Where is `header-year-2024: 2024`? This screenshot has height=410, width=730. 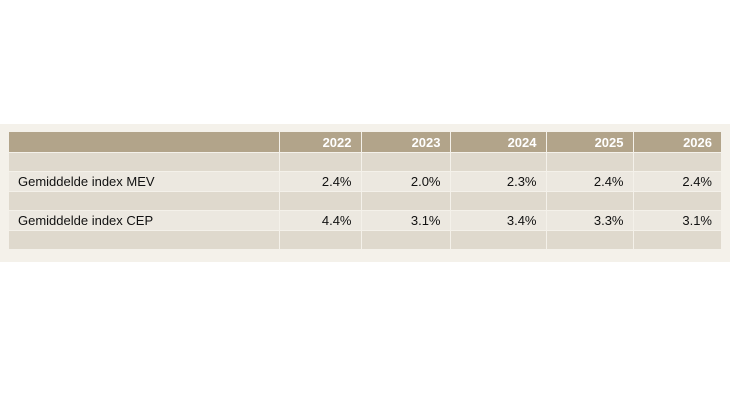
header-year-2024: 2024 is located at coordinates (498, 142).